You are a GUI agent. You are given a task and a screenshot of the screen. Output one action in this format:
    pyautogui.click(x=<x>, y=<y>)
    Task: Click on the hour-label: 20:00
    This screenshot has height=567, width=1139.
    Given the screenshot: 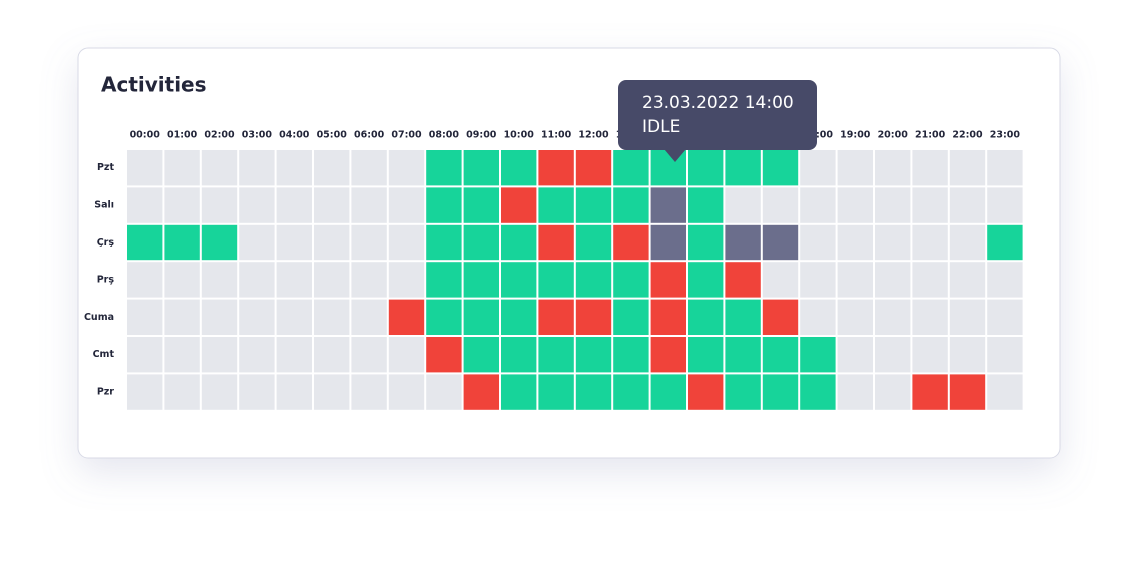 What is the action you would take?
    pyautogui.click(x=893, y=135)
    